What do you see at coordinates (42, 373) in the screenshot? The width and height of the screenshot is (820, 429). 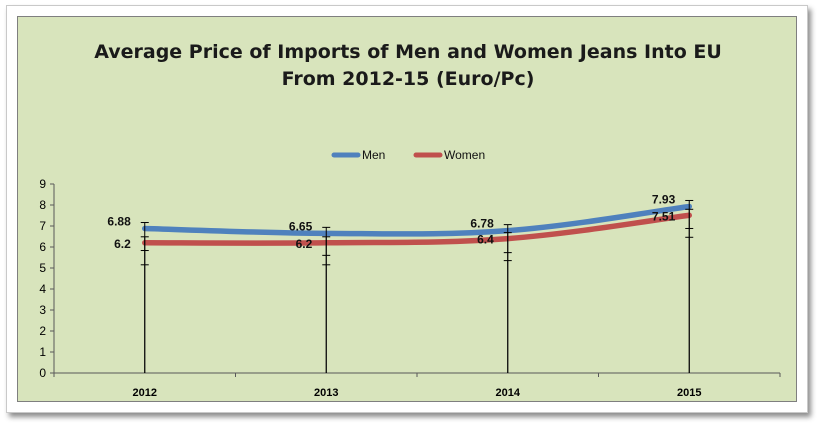 I see `y-tick-label: 0` at bounding box center [42, 373].